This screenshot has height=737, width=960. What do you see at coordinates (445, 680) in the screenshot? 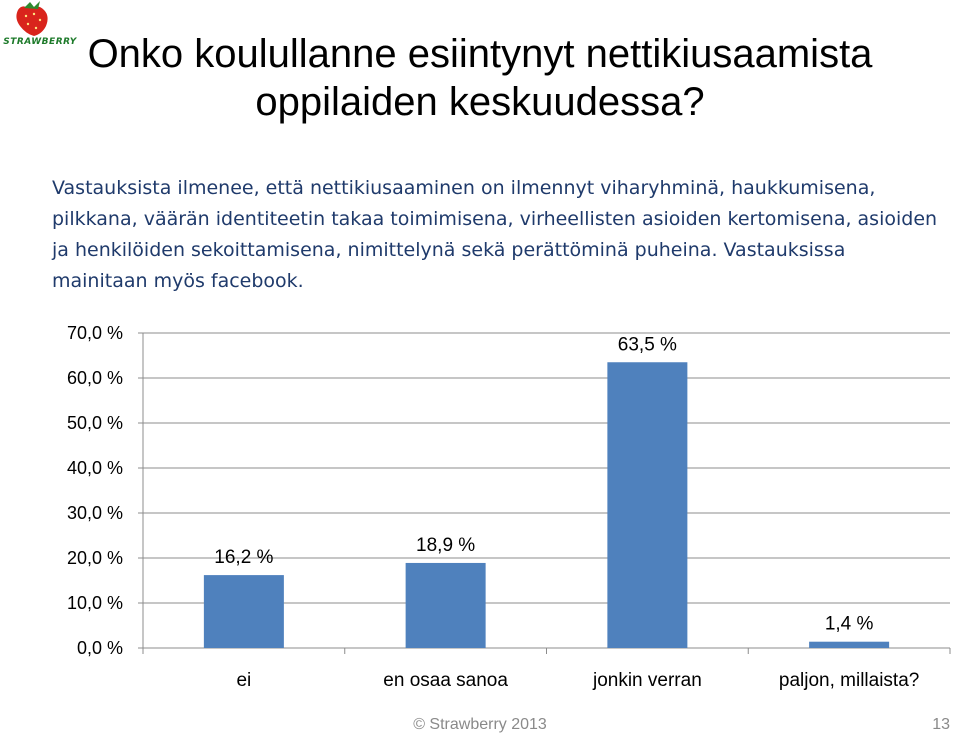
I see `category-label-1: en osaa sanoa` at bounding box center [445, 680].